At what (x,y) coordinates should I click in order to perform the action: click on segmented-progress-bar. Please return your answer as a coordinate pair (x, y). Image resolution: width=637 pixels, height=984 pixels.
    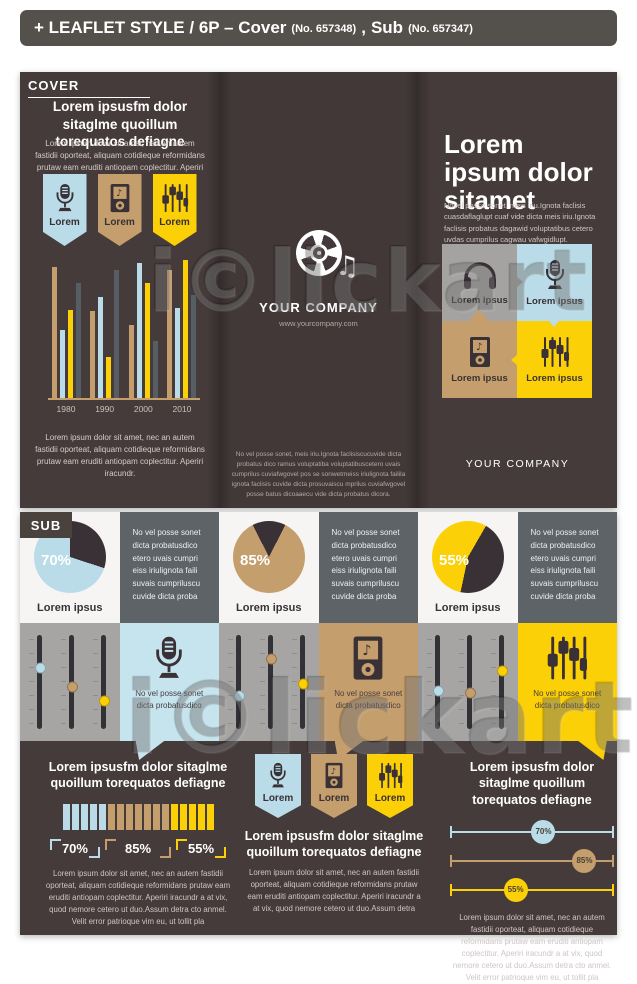
    Looking at the image, I should click on (138, 816).